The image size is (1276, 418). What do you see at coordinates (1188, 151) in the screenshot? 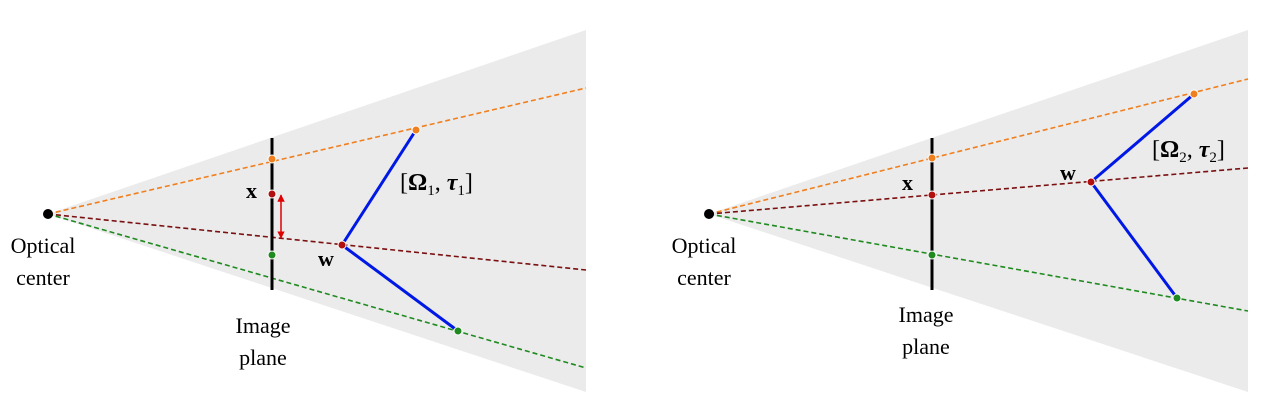
I see `pose-label: [Ω2, τ2]` at bounding box center [1188, 151].